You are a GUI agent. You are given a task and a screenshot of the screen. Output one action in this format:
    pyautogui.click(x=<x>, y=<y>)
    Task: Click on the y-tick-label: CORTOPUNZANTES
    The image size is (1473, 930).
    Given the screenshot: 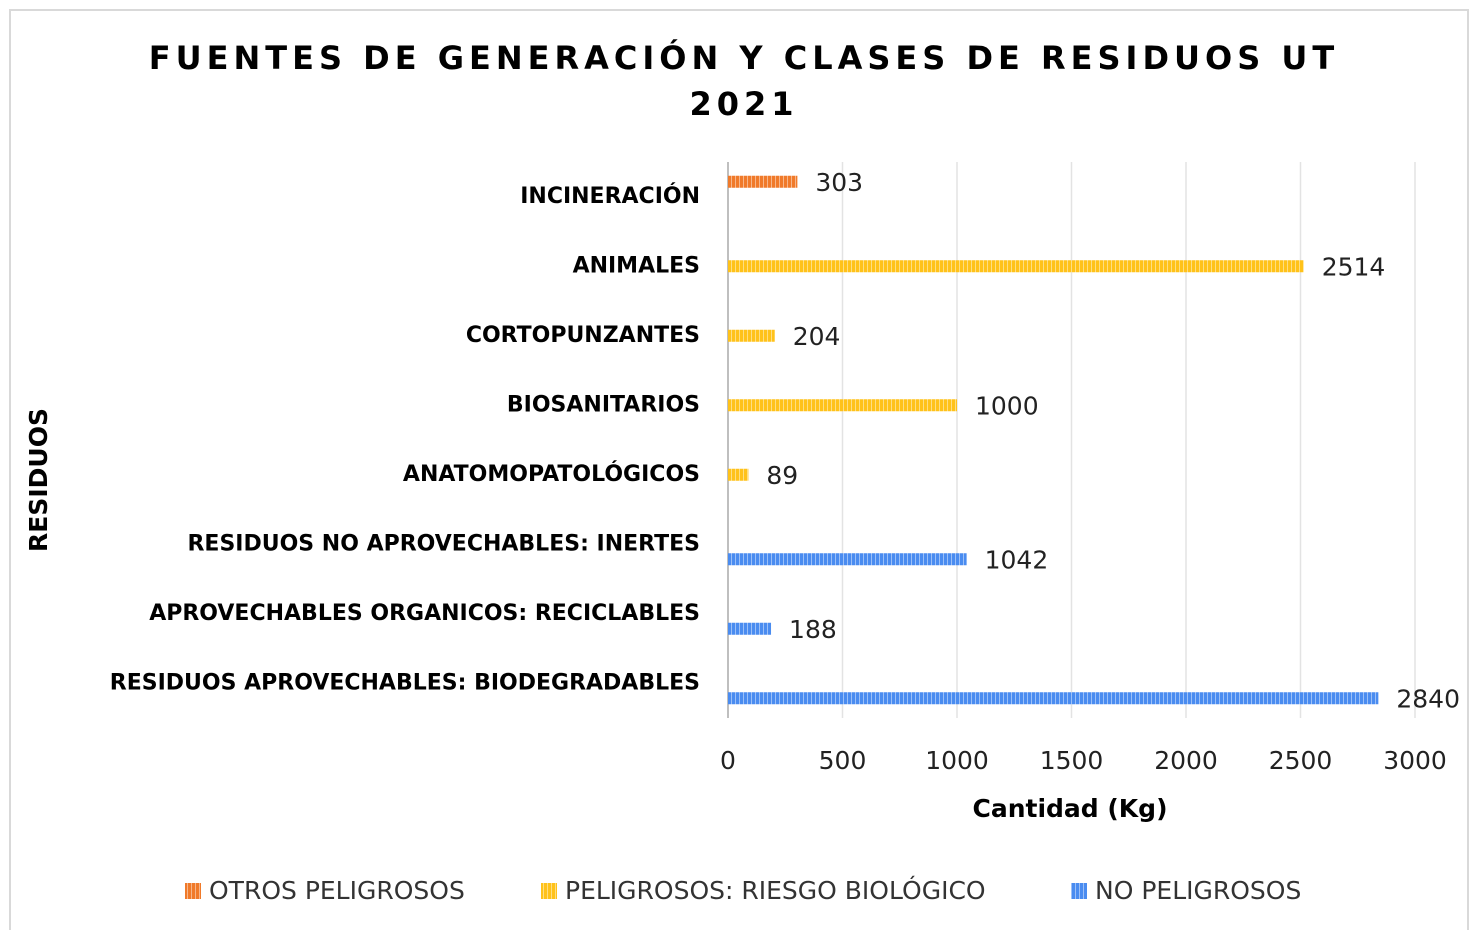 What is the action you would take?
    pyautogui.click(x=583, y=335)
    